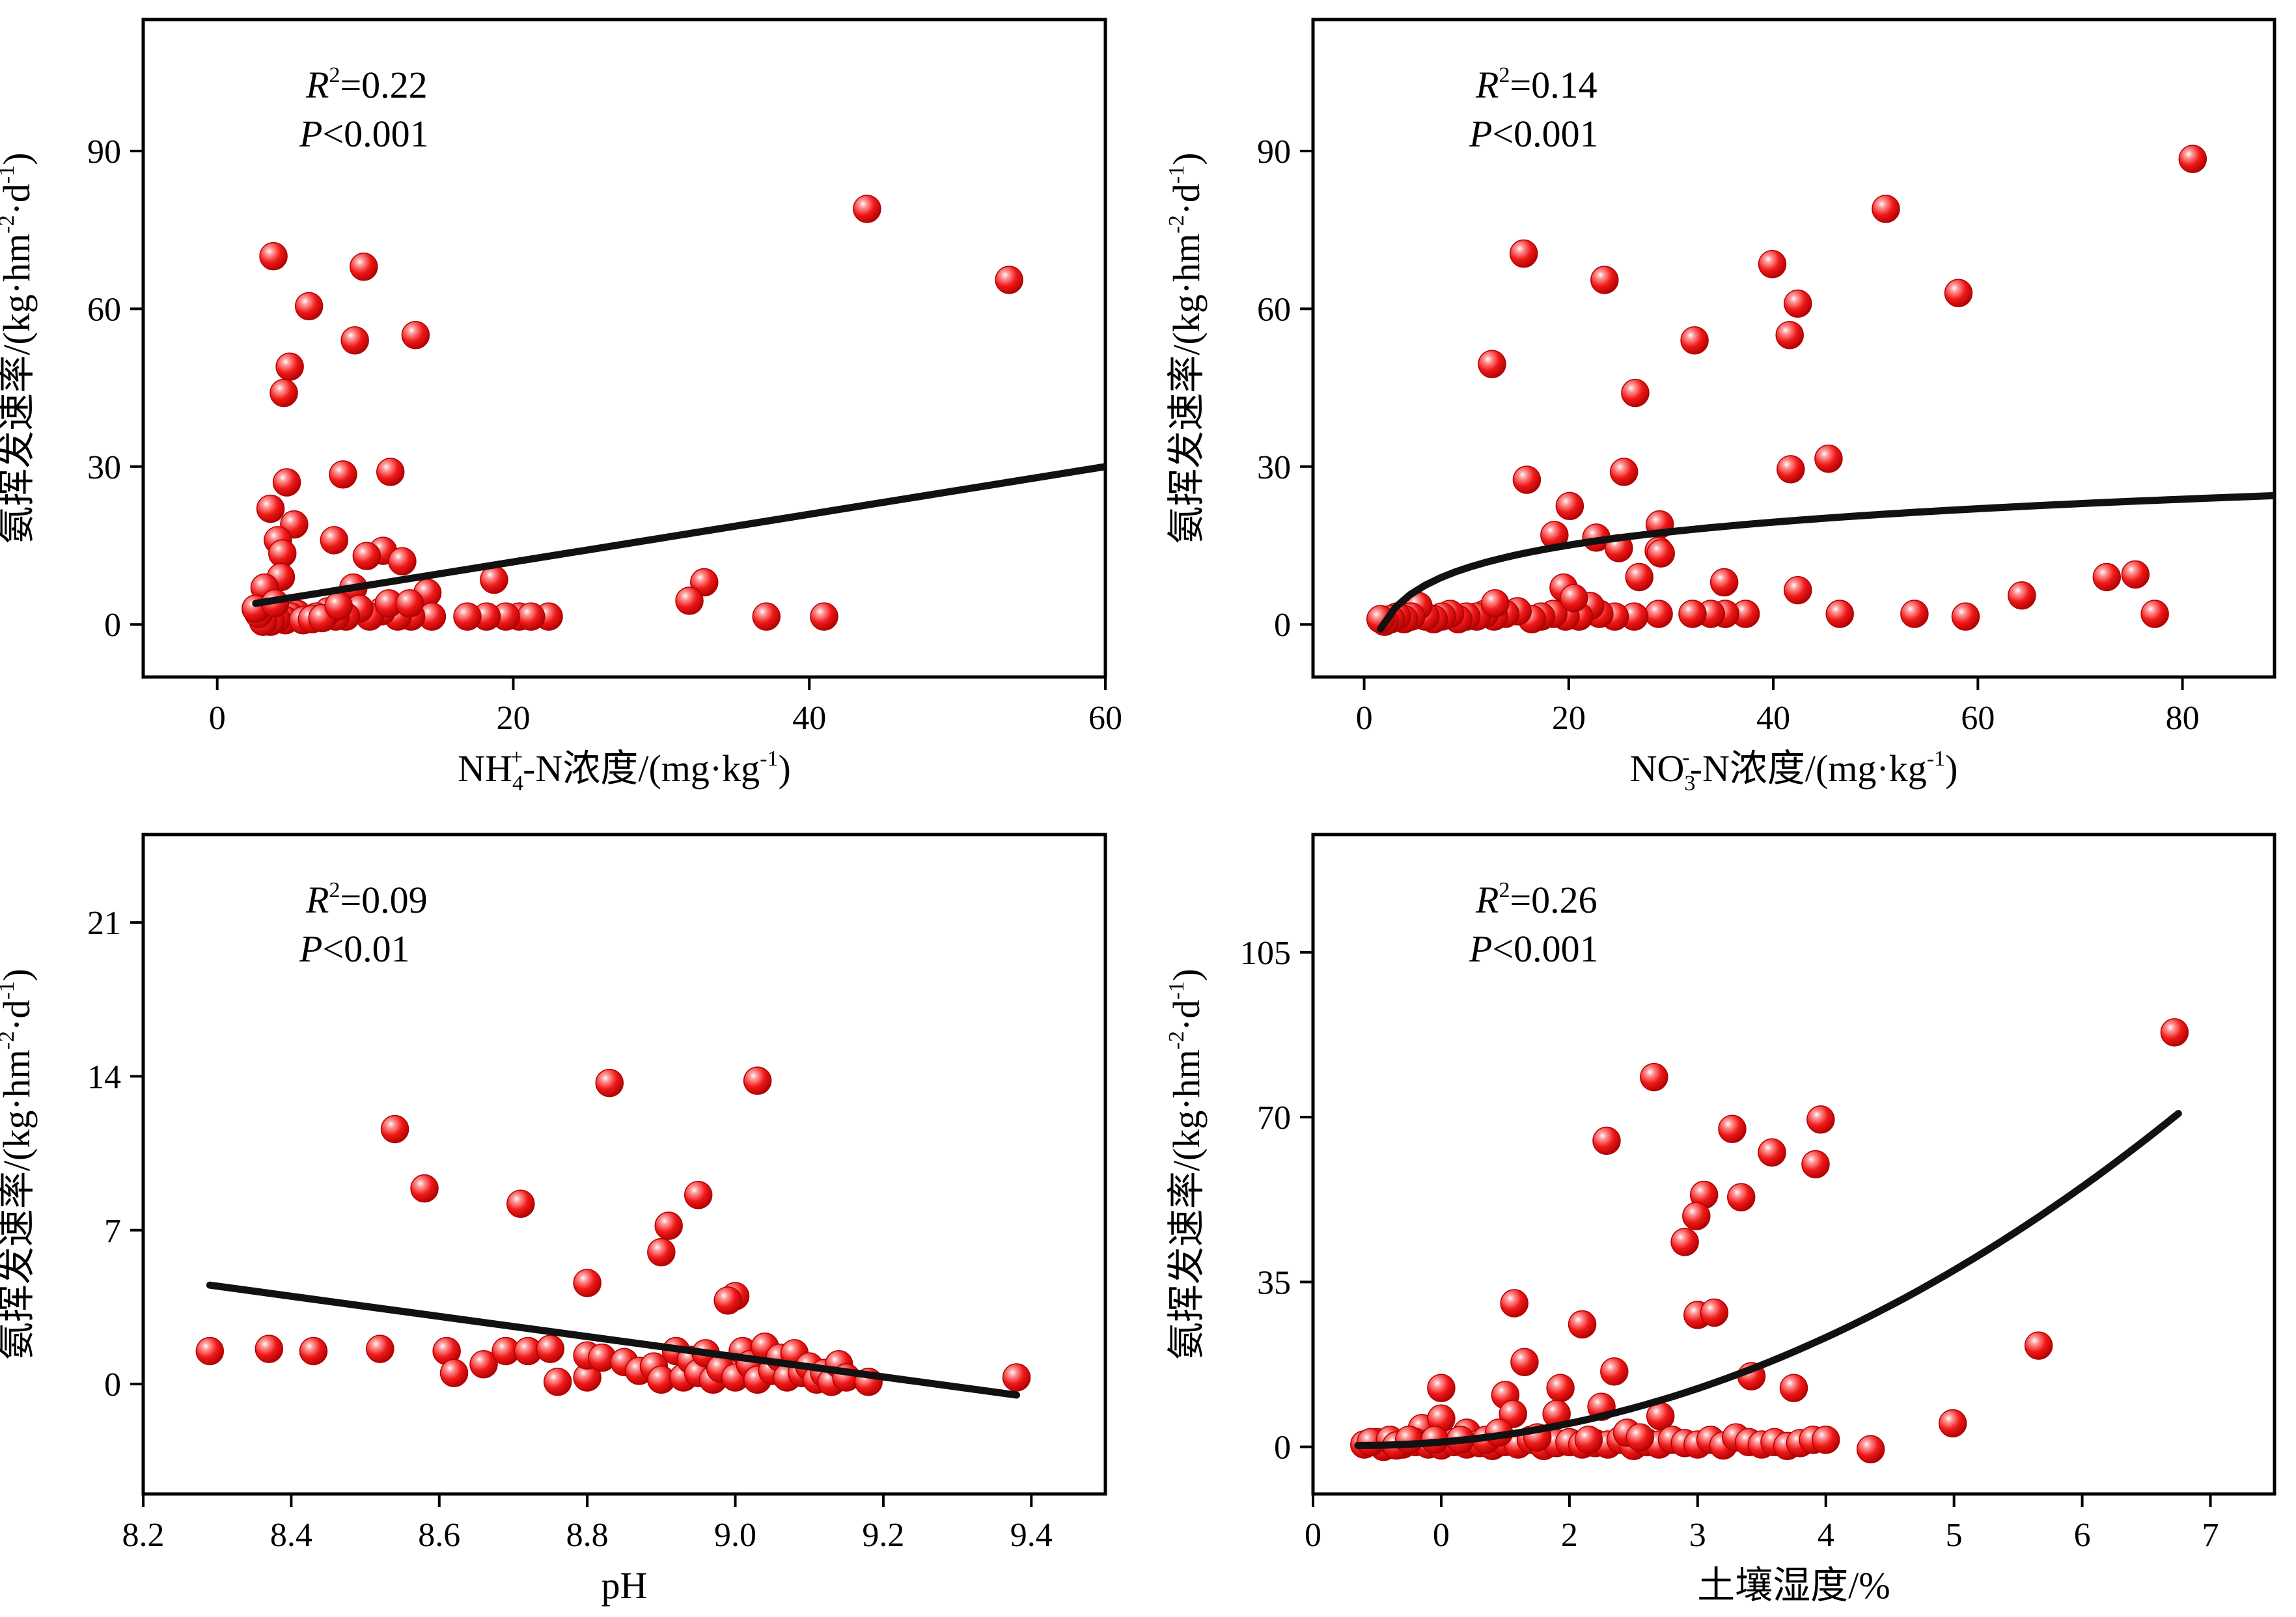 The image size is (2296, 1617). What do you see at coordinates (1536, 899) in the screenshot?
I see `r-squared-label: R2=0.26` at bounding box center [1536, 899].